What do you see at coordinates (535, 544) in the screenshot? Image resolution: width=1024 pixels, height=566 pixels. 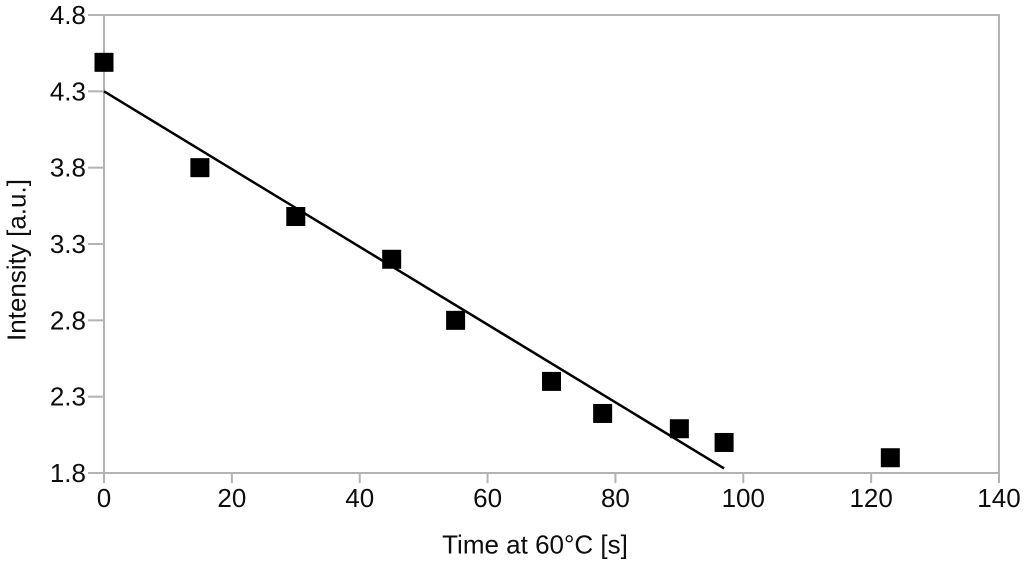 I see `x-axis-title: Time at 60°C [s]` at bounding box center [535, 544].